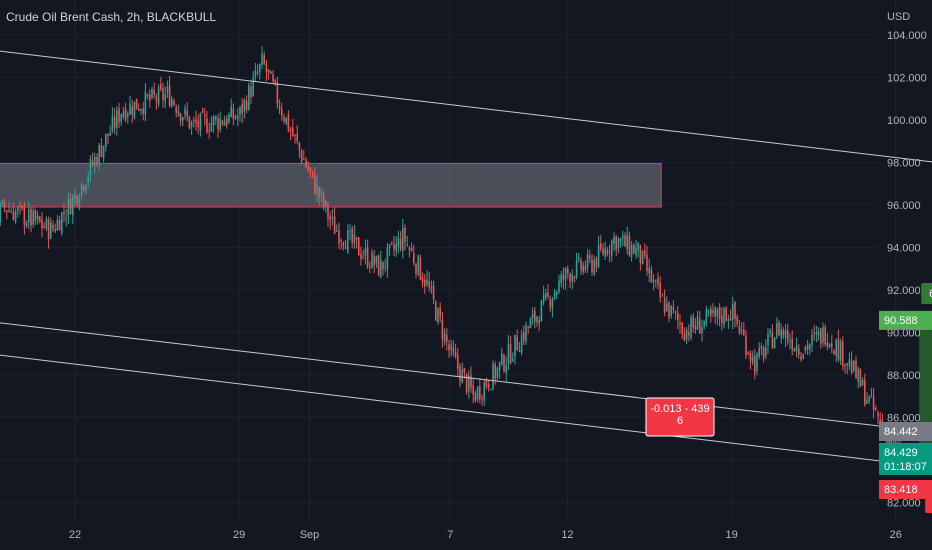  What do you see at coordinates (239, 535) in the screenshot?
I see `time-tick-label: 29` at bounding box center [239, 535].